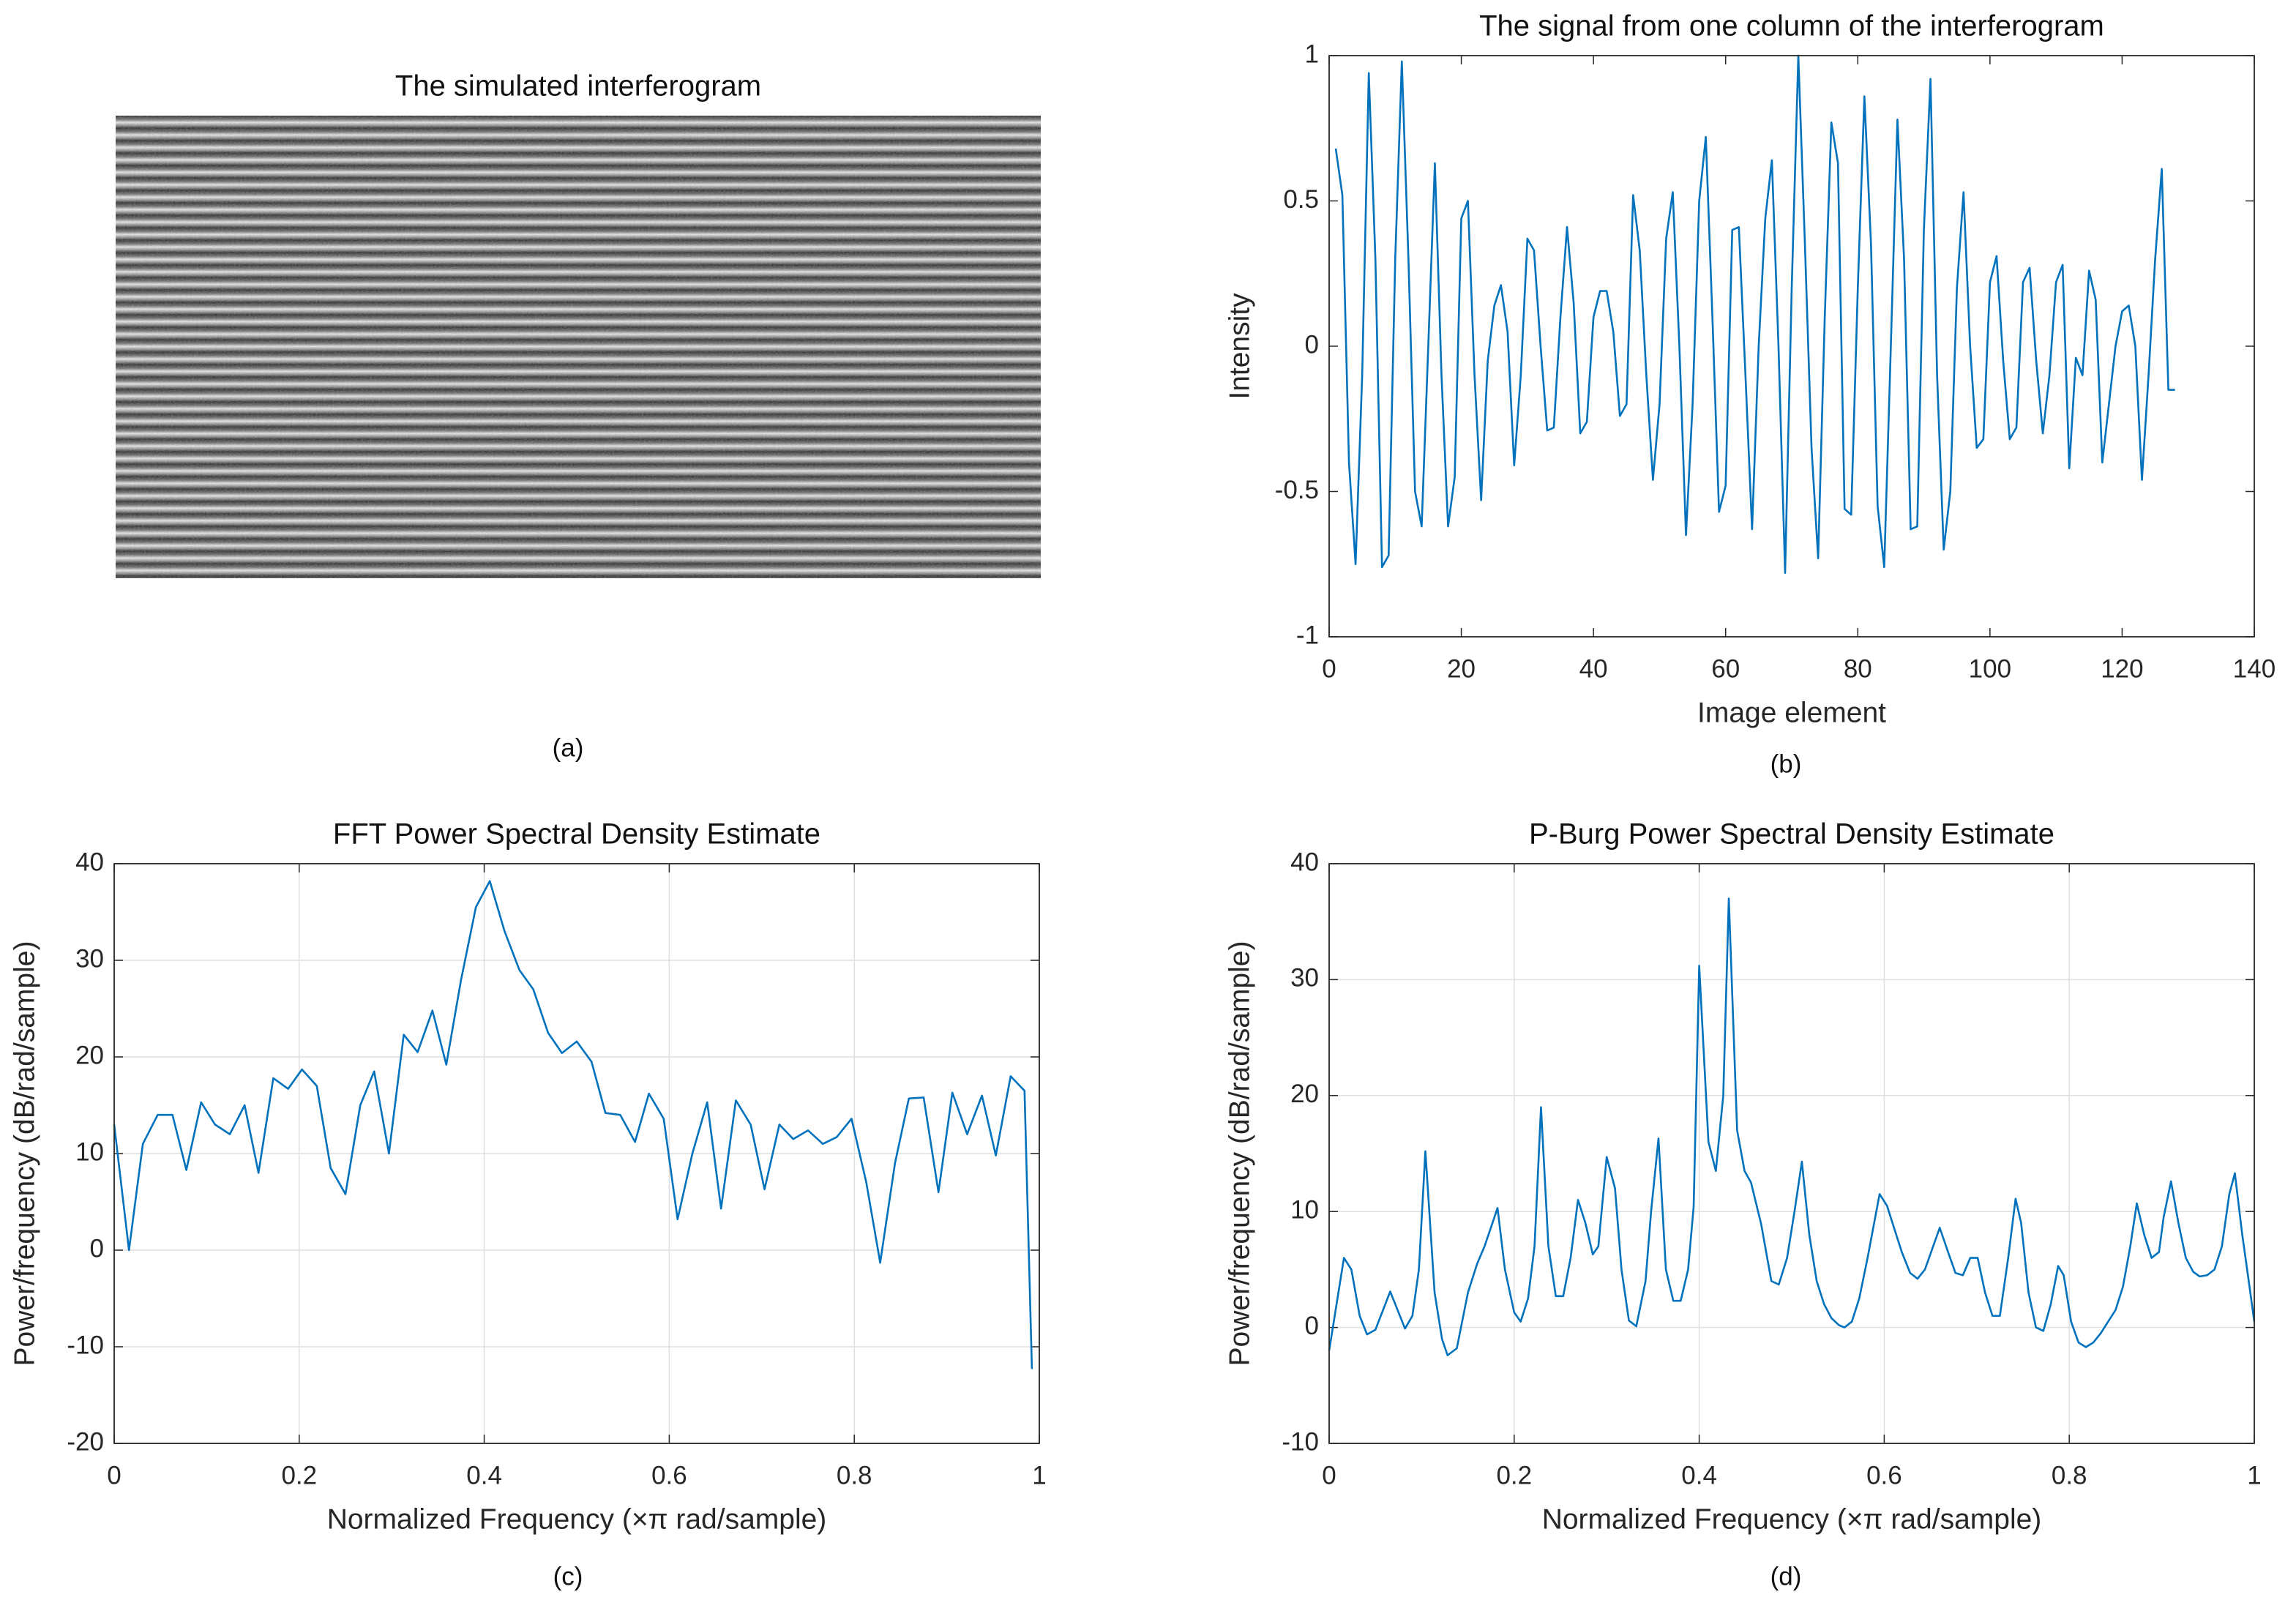 The height and width of the screenshot is (1611, 2296). What do you see at coordinates (1858, 668) in the screenshot?
I see `x-tick-label: 80` at bounding box center [1858, 668].